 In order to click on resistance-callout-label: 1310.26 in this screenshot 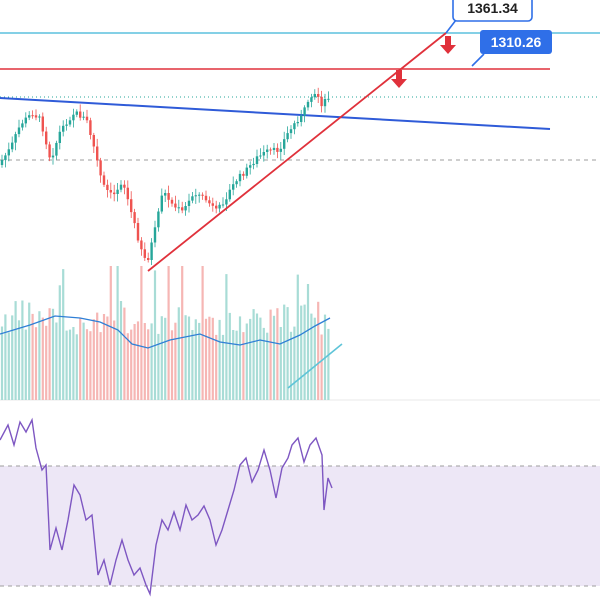, I will do `click(516, 42)`.